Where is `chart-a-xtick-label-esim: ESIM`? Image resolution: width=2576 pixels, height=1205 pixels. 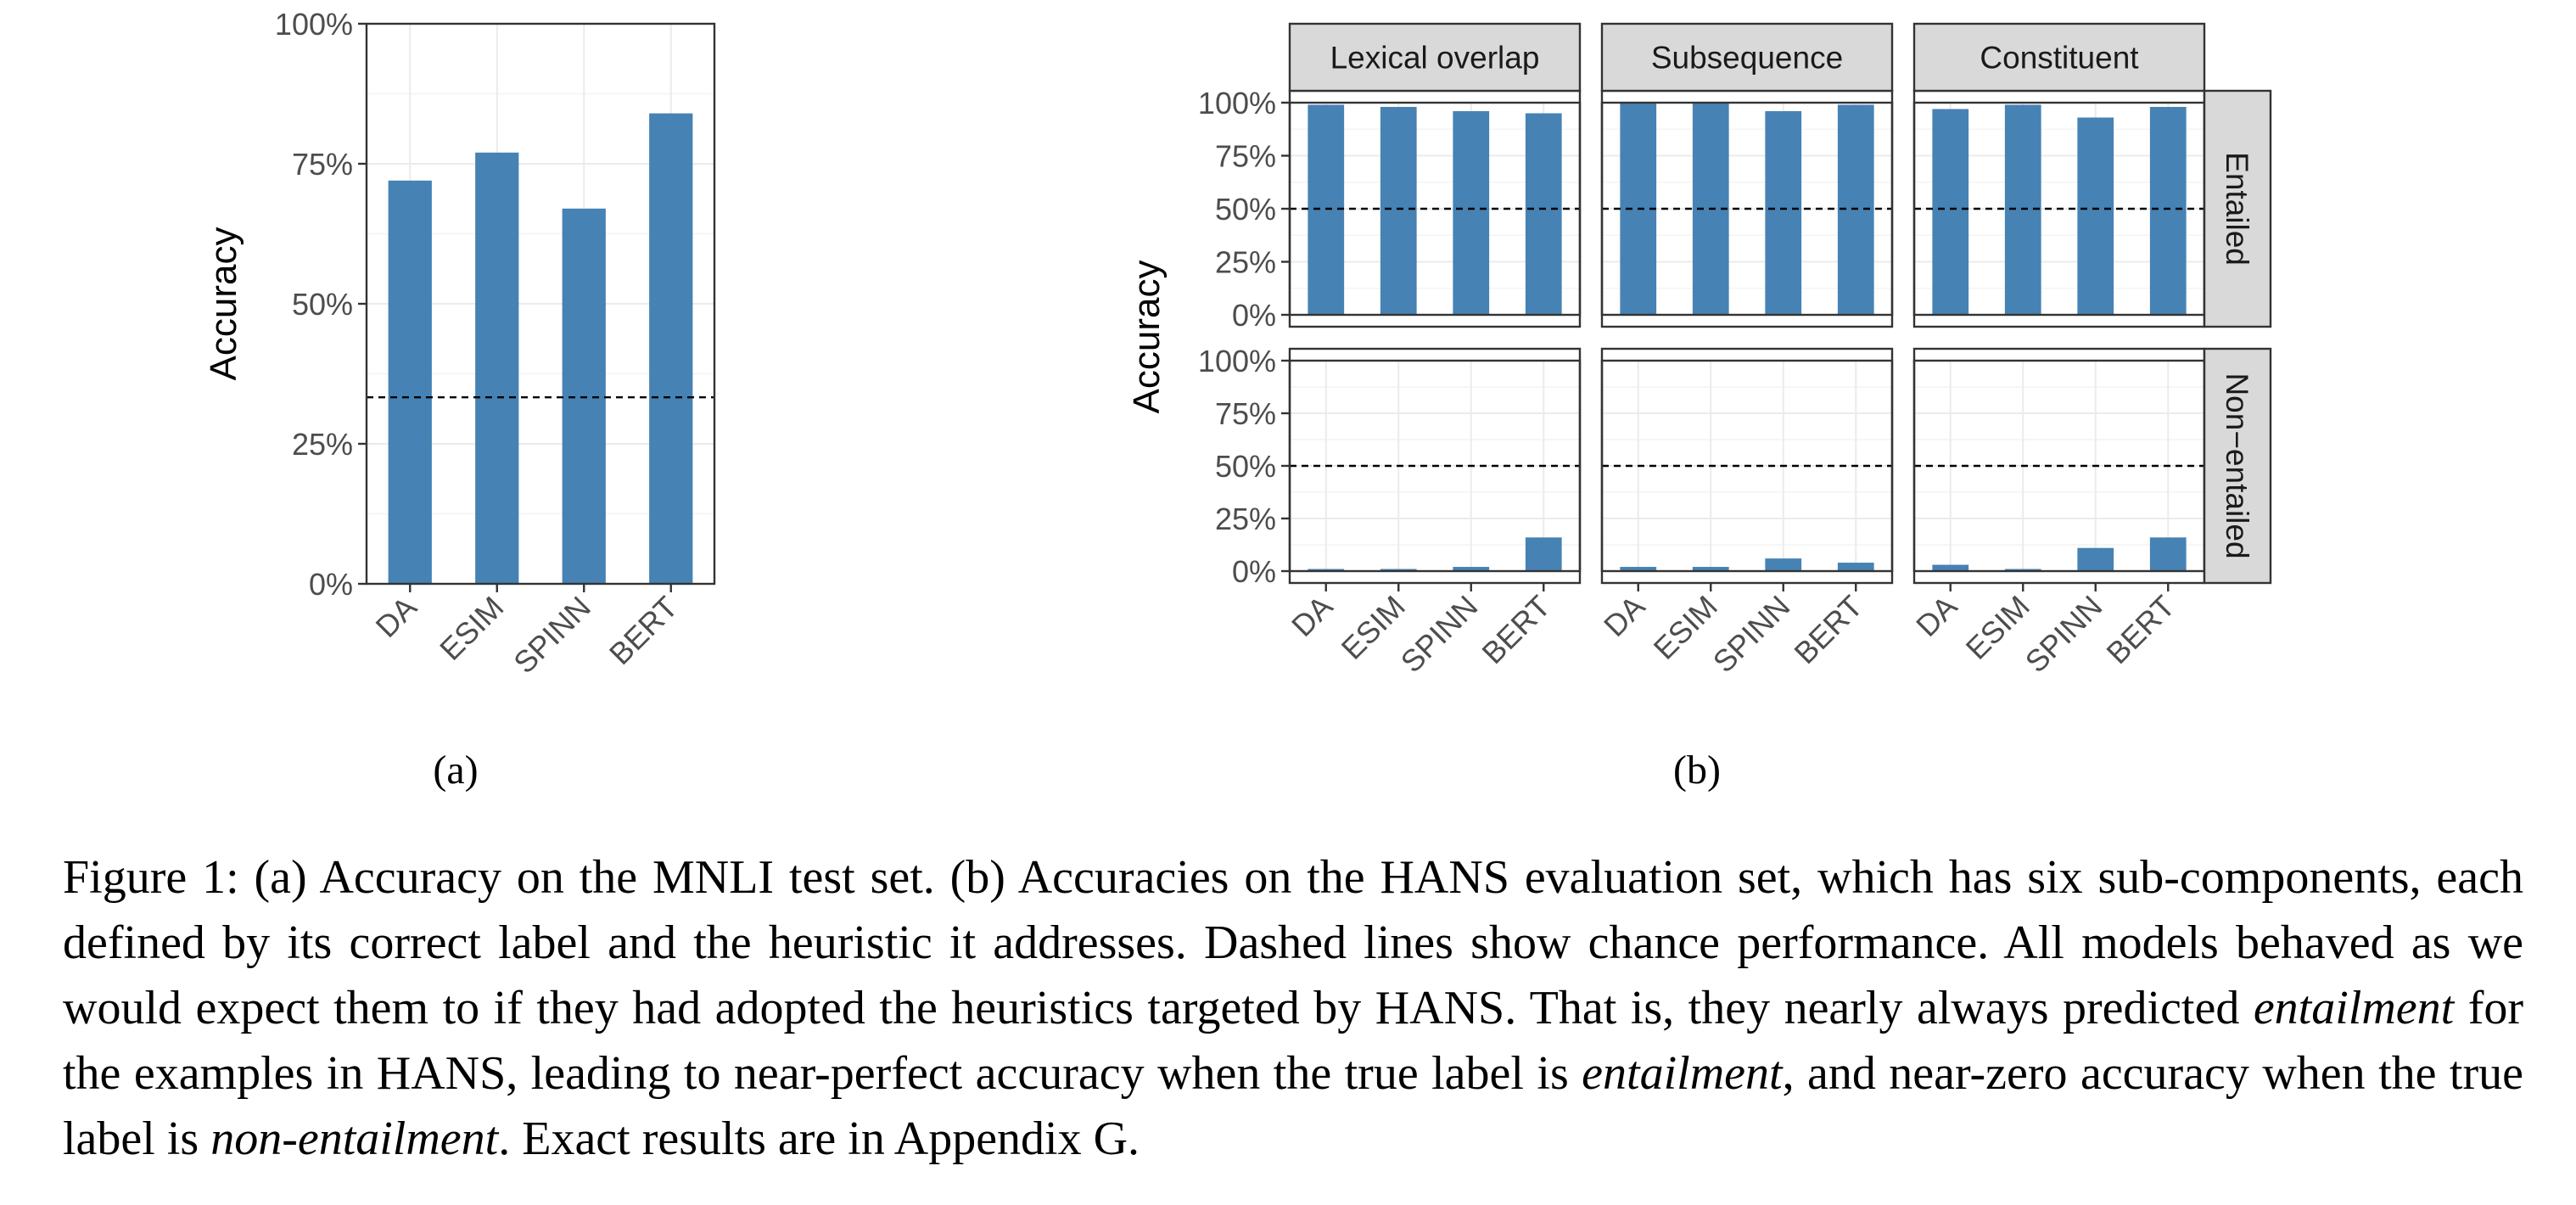
chart-a-xtick-label-esim: ESIM is located at coordinates (471, 628).